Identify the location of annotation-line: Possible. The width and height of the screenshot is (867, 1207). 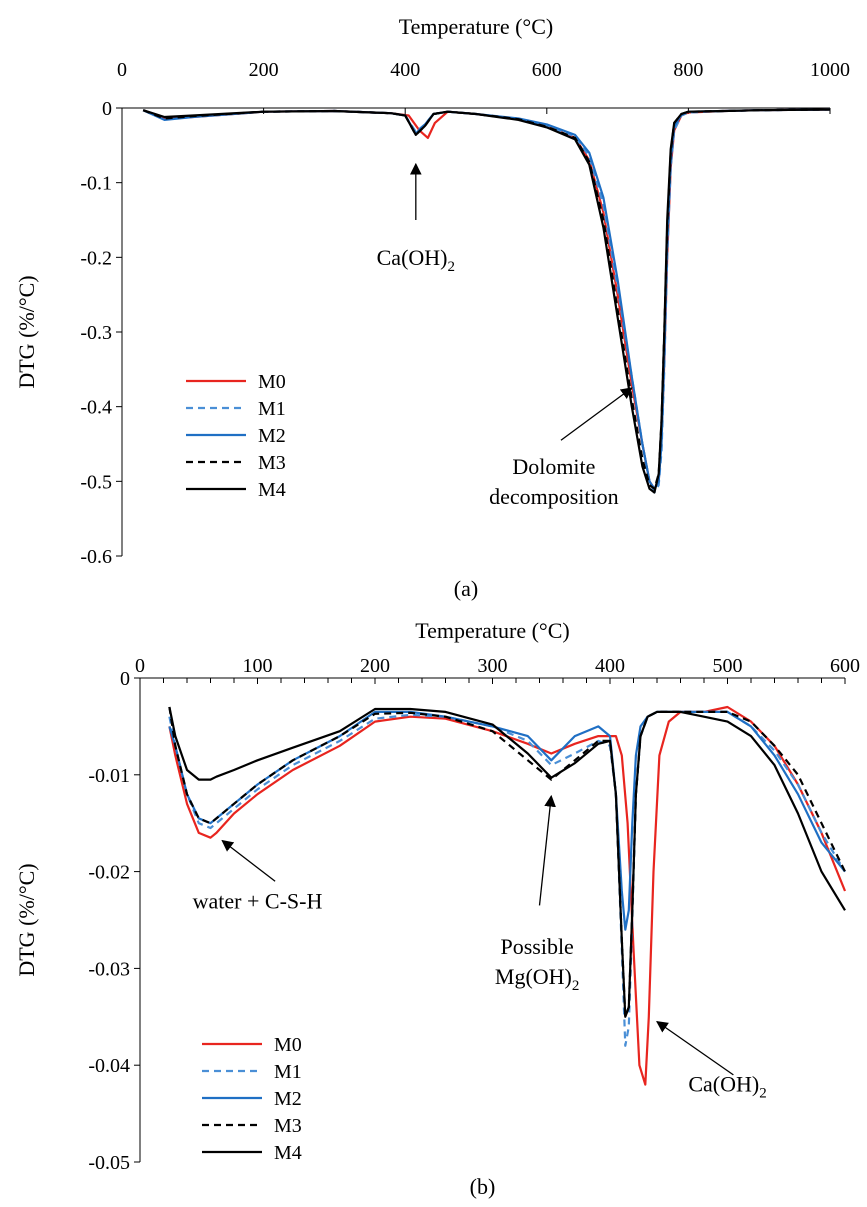
(536, 946).